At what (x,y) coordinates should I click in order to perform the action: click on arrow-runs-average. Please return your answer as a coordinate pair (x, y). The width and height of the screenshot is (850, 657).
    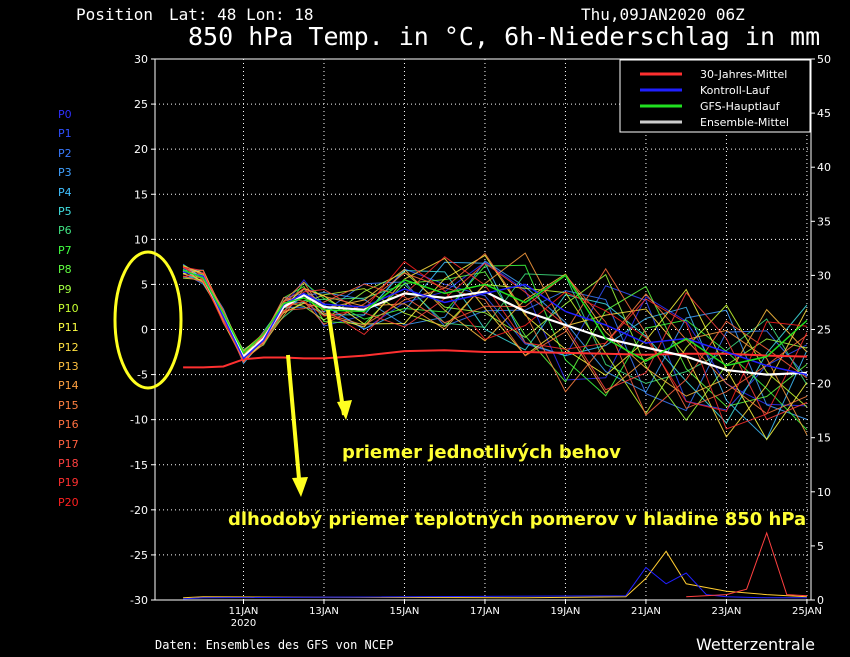
    Looking at the image, I should click on (339, 364).